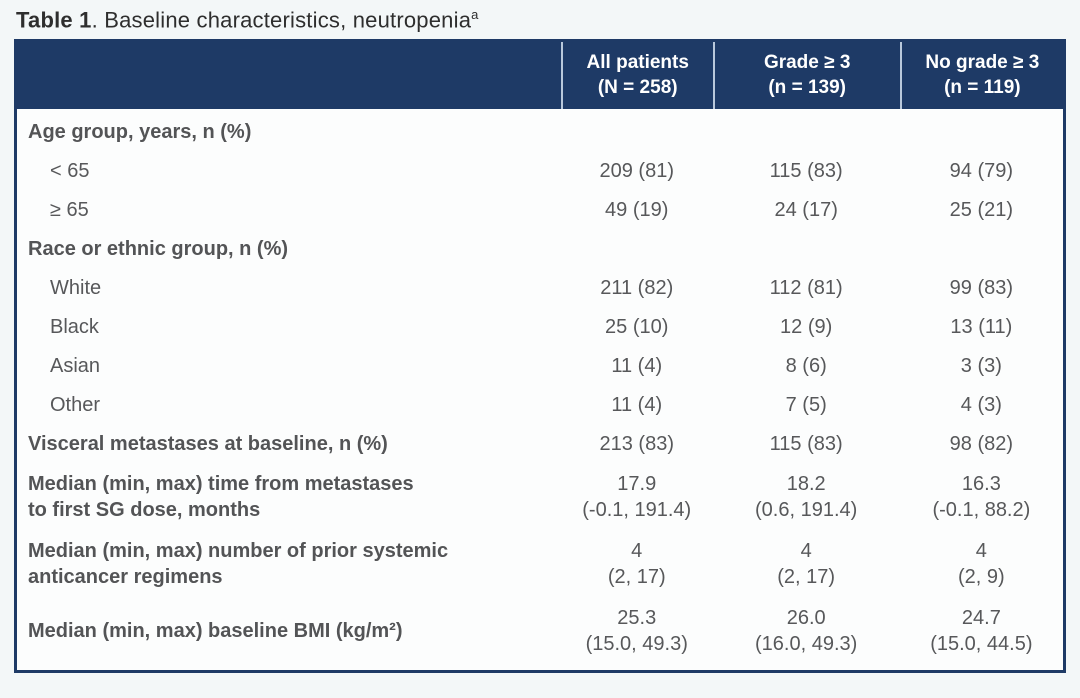  Describe the element at coordinates (74, 326) in the screenshot. I see `row-label: Black` at that location.